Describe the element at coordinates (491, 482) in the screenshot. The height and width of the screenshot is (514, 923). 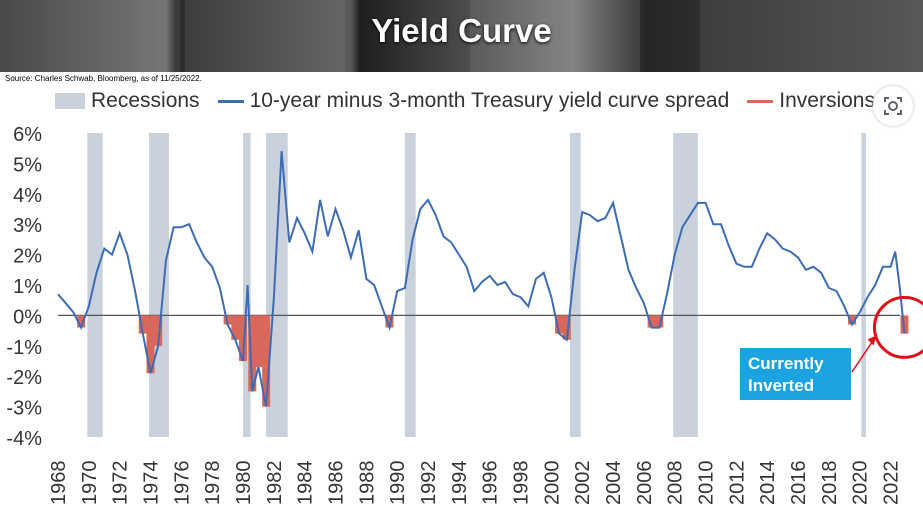
I see `x-tick-label: 1996` at that location.